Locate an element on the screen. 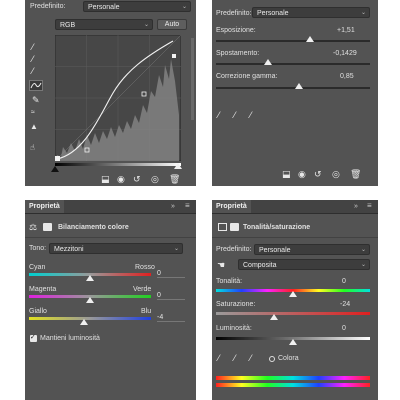  lightness-label: Luminosità: is located at coordinates (234, 328).